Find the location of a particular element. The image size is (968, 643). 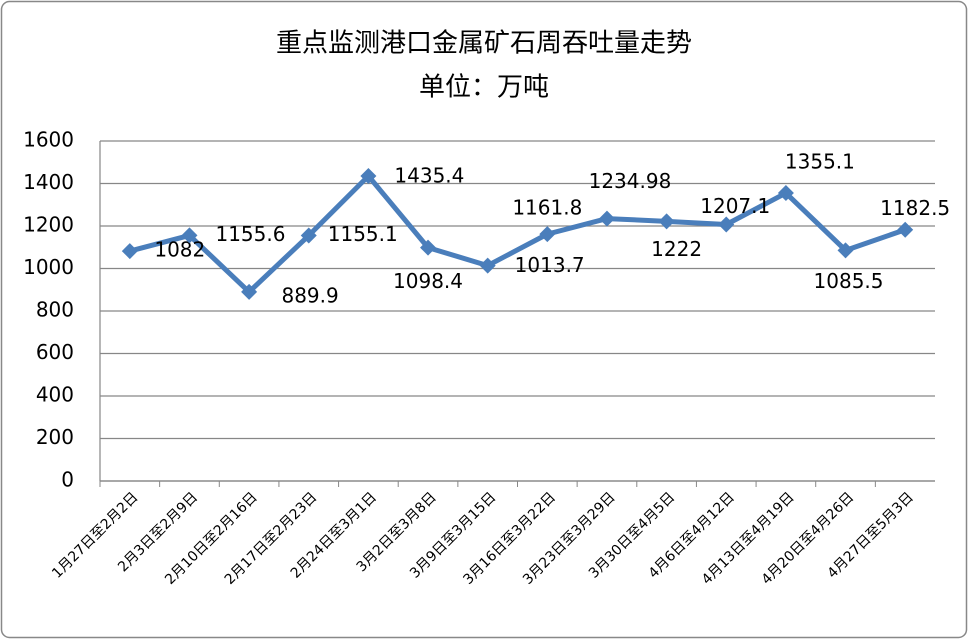

data-label: 1355.1 is located at coordinates (820, 162).